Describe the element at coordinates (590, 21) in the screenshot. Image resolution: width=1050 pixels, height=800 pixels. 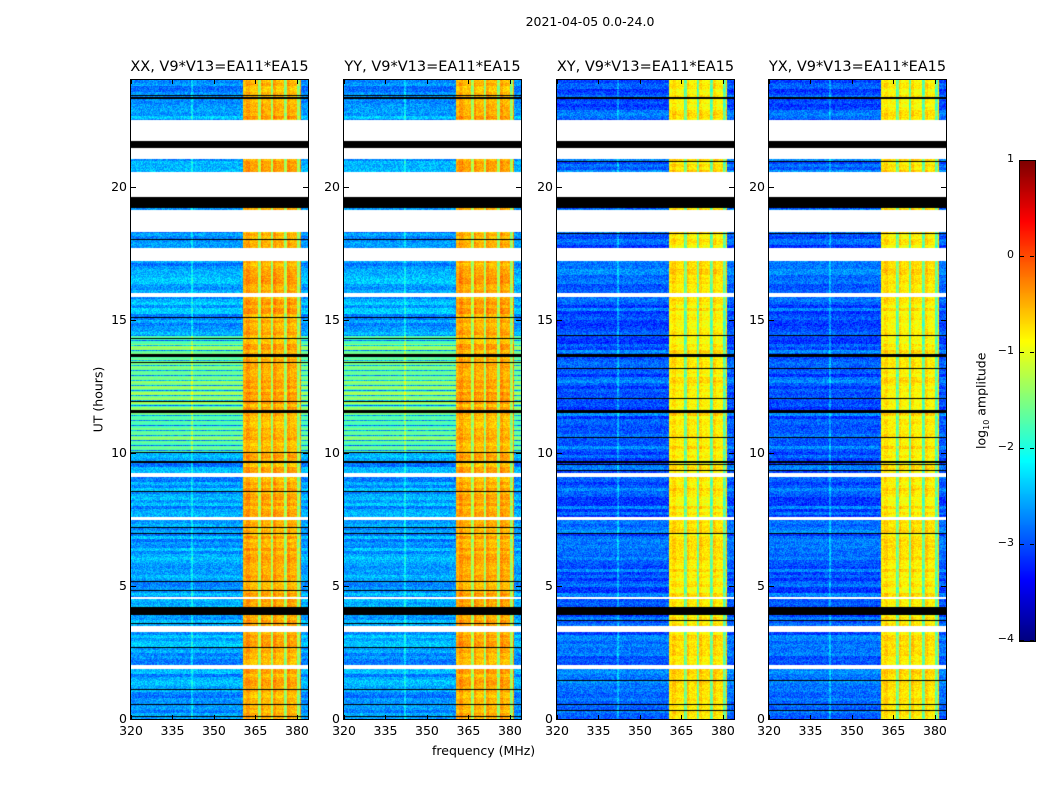
I see `figure-title: 2021-04-05 0.0-24.0` at that location.